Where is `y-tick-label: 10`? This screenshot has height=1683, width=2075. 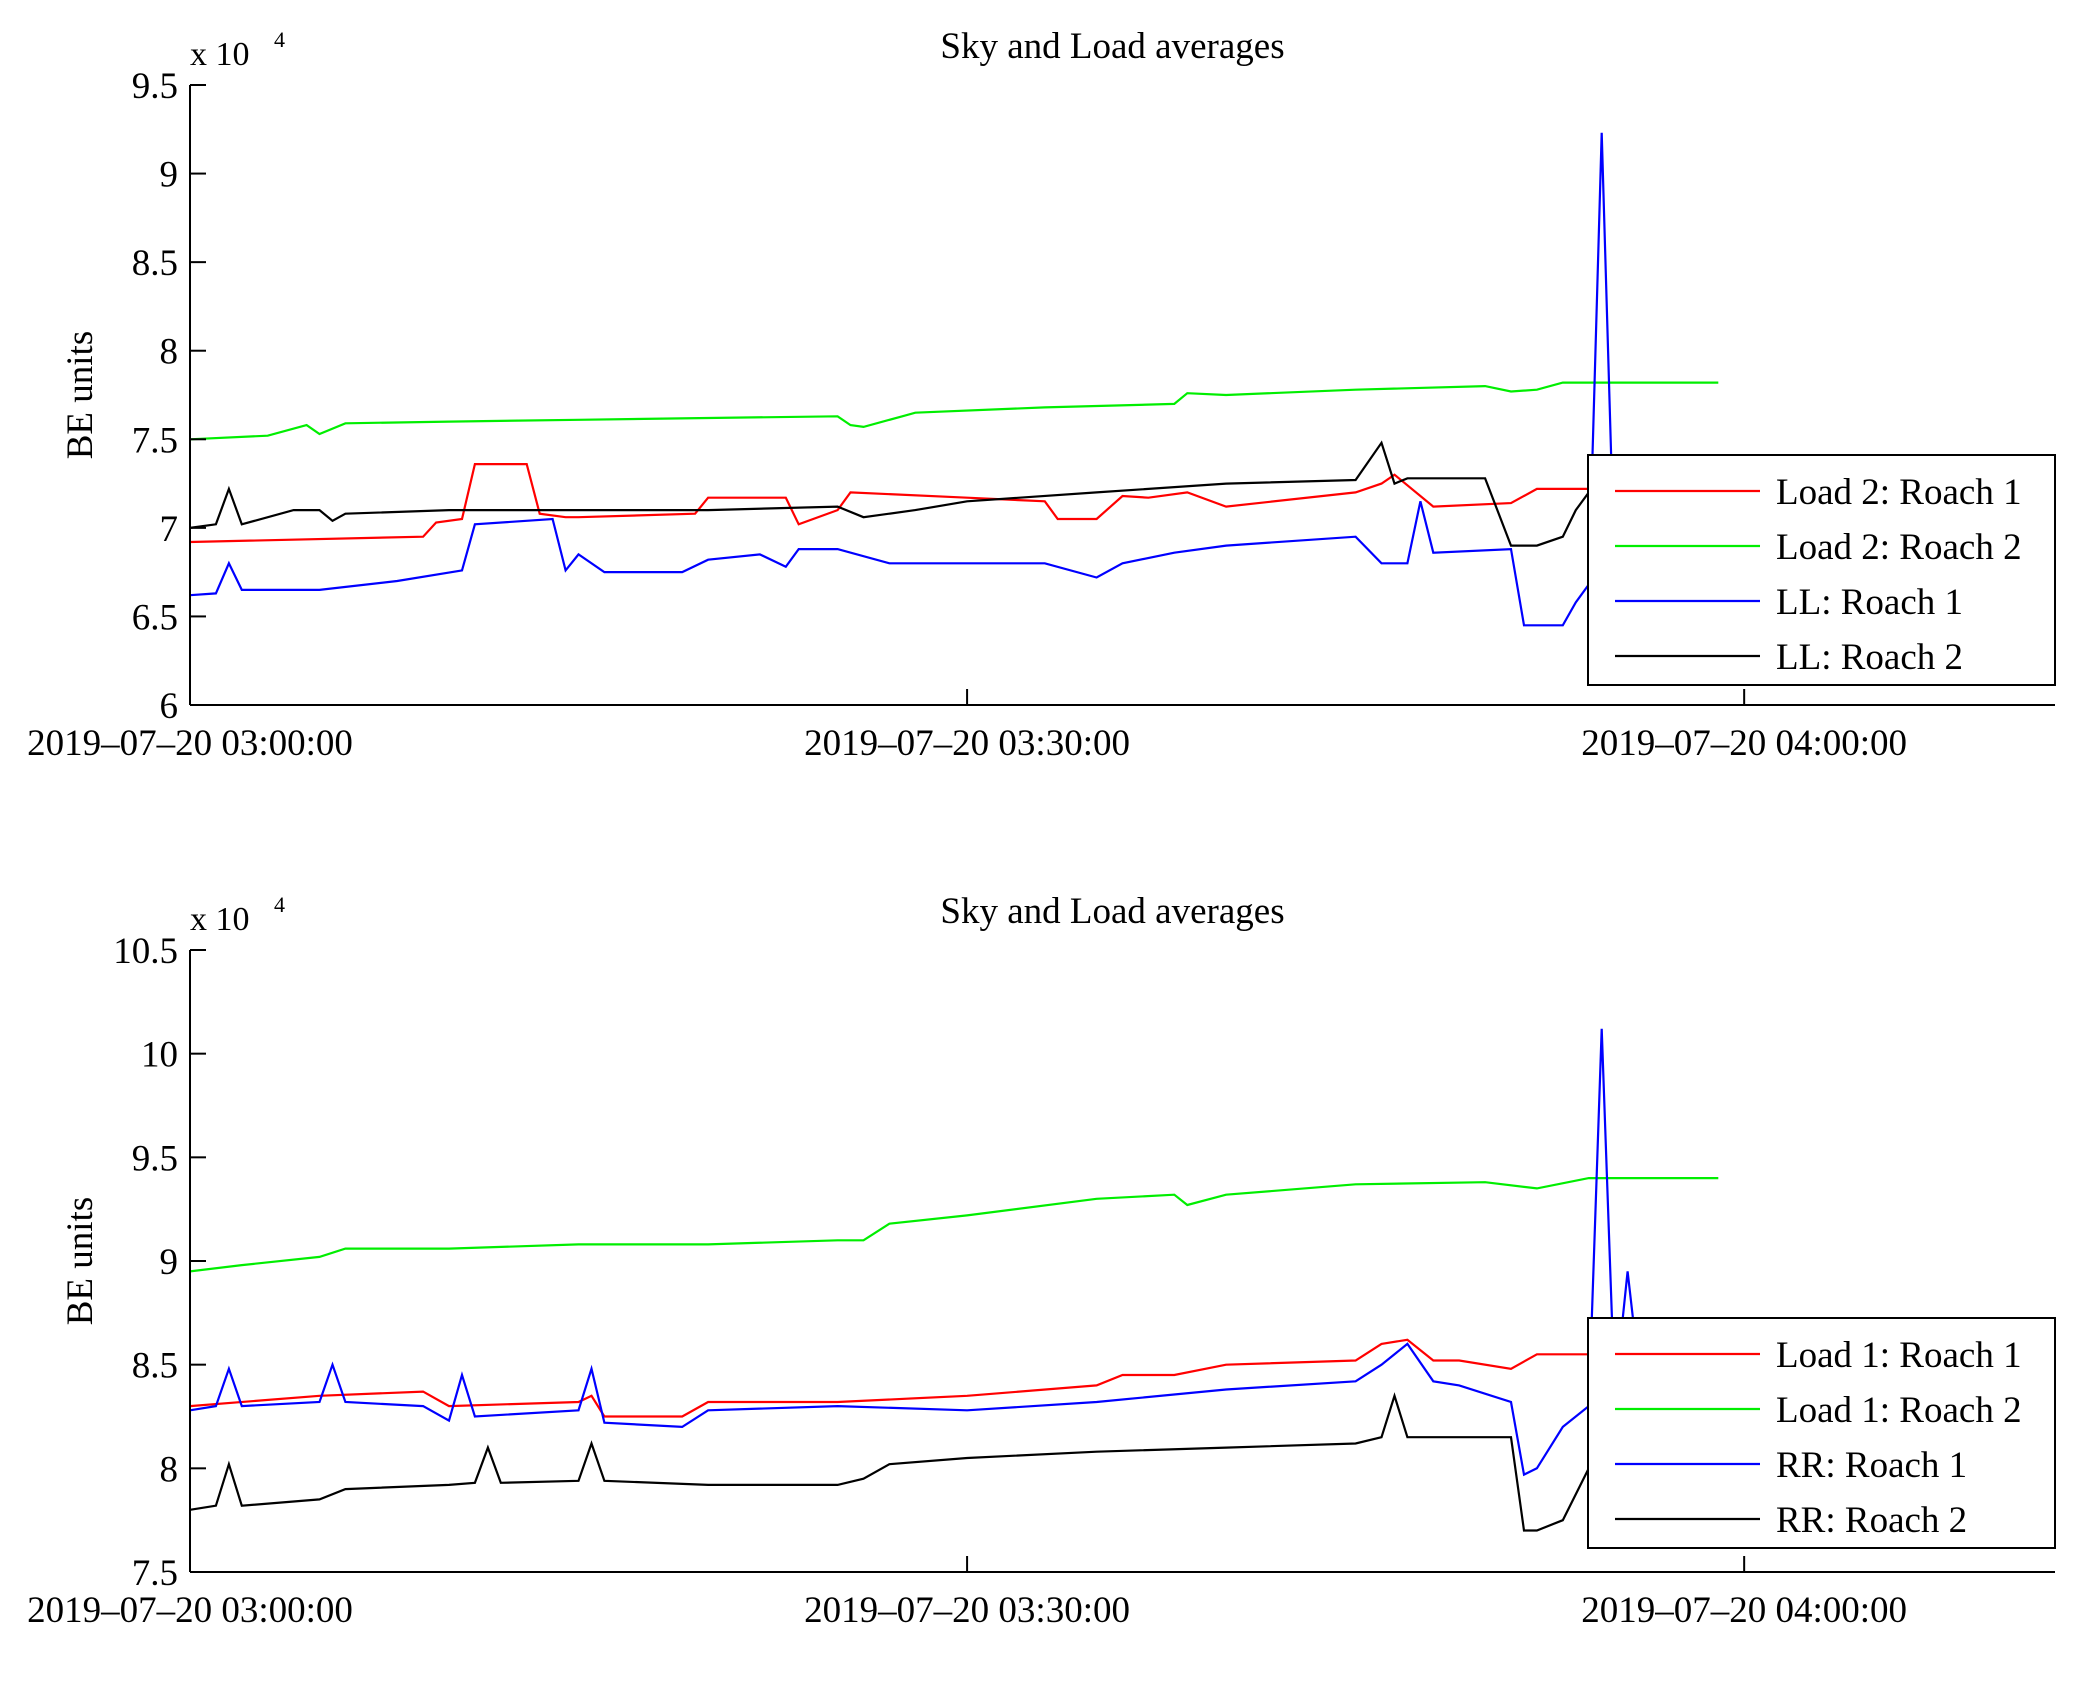
y-tick-label: 10 is located at coordinates (159, 1055).